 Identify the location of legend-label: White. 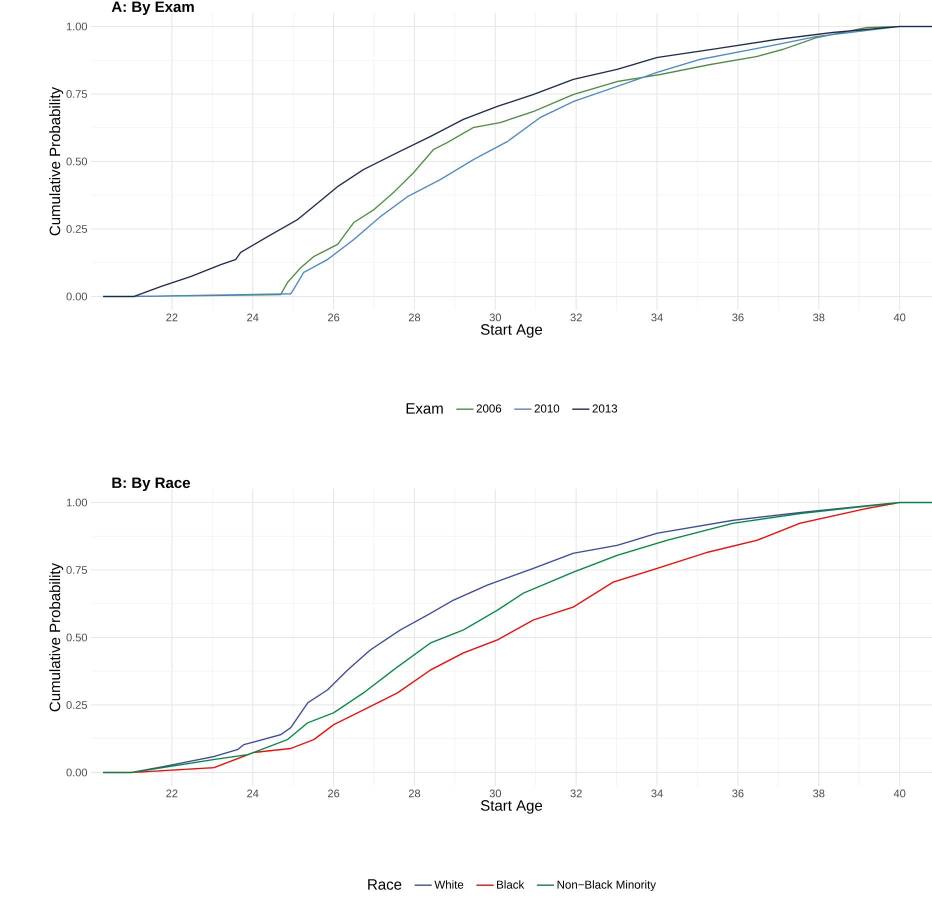
(449, 884).